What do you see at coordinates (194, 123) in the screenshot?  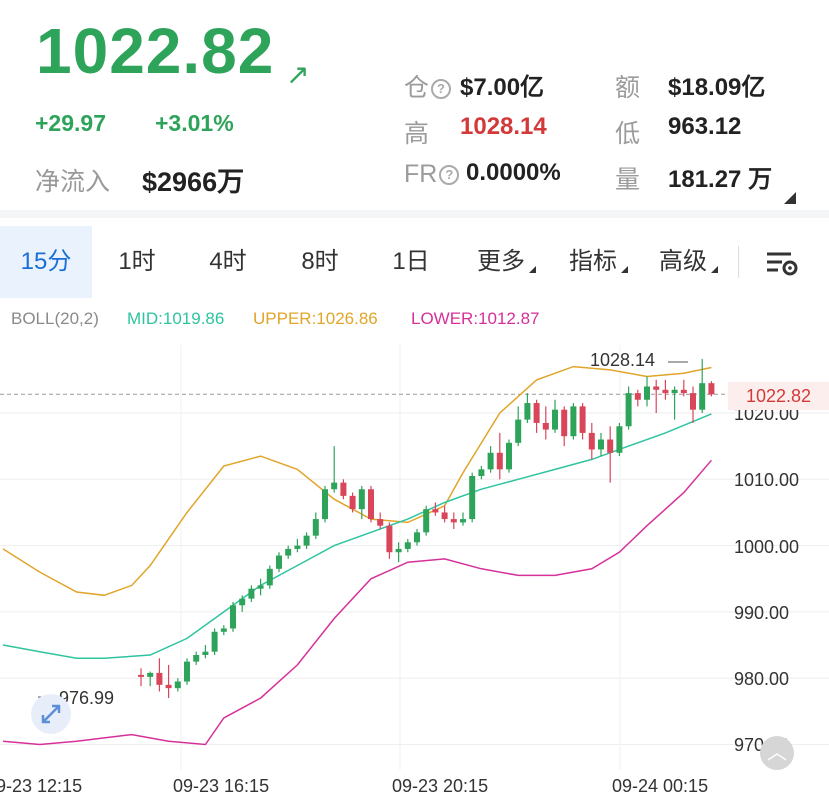 I see `price-change-percent: +3.01%` at bounding box center [194, 123].